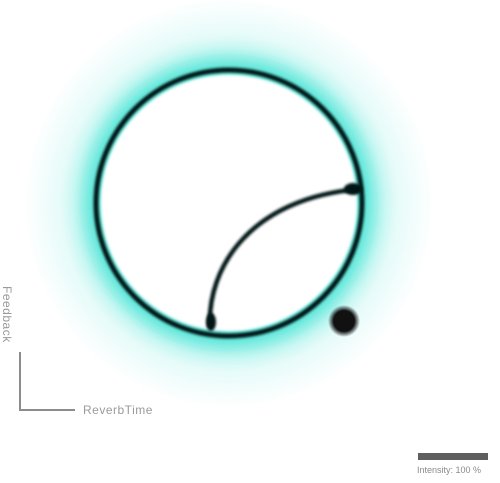 The height and width of the screenshot is (483, 500). Describe the element at coordinates (47, 410) in the screenshot. I see `x-axis-line` at that location.